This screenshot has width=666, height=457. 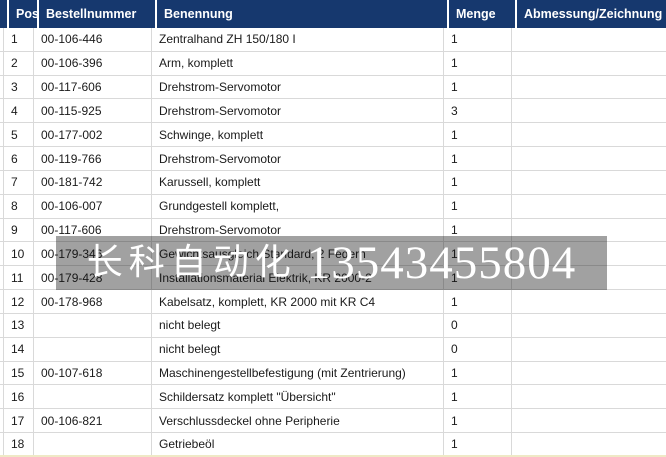 I want to click on cell-benennung: Schildersatz komplett "Übersicht", so click(x=297, y=397).